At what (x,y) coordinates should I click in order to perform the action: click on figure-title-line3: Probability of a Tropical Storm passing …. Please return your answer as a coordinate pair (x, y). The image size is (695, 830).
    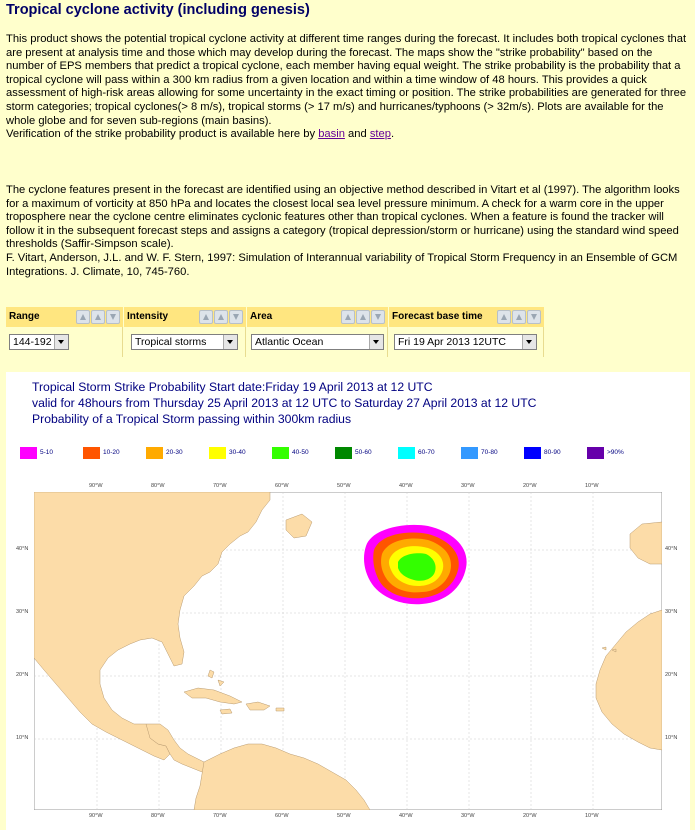
    Looking at the image, I should click on (192, 419).